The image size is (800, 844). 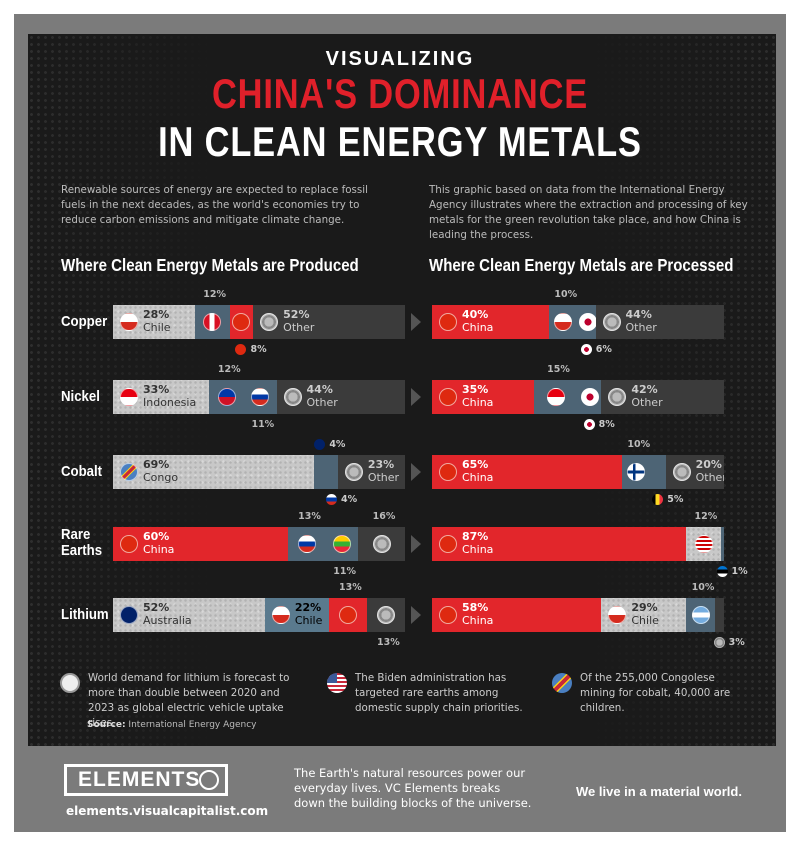 I want to click on segment-other, so click(x=381, y=544).